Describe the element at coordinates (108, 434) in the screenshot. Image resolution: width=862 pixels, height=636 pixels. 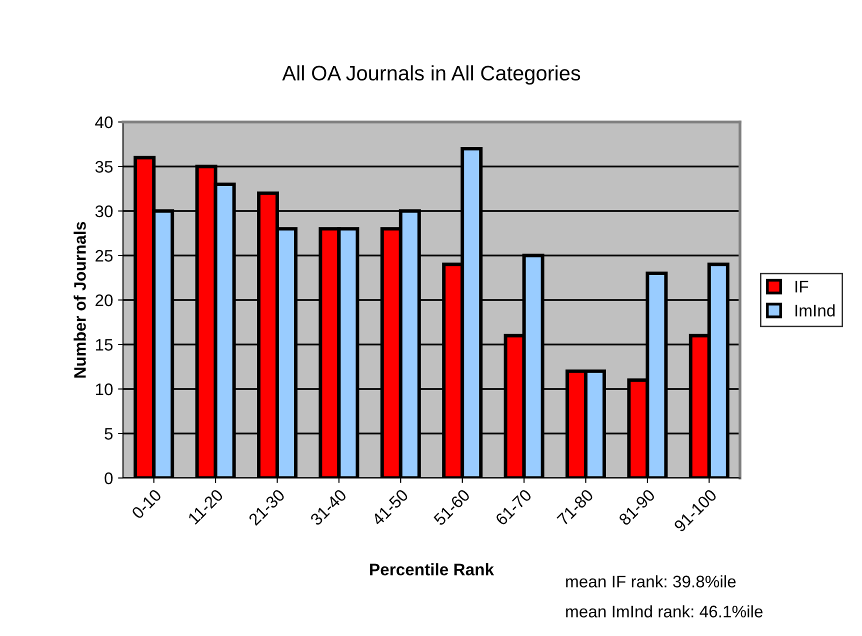
I see `y-tick-label: 5` at that location.